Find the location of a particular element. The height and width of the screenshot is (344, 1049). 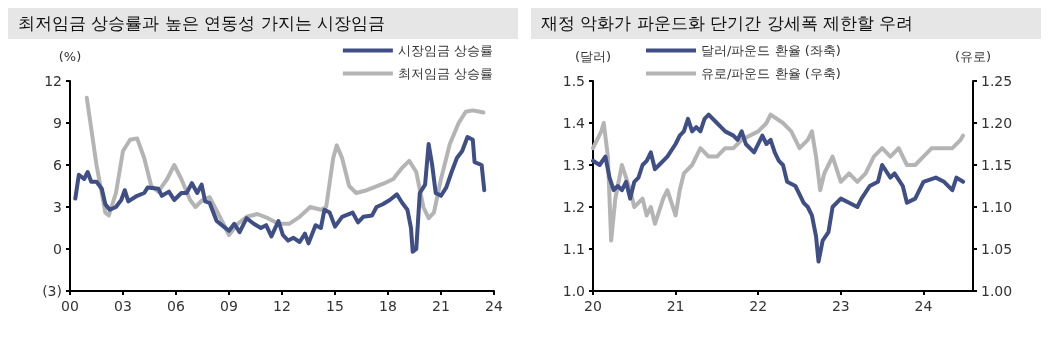

legend-label: 유로/파운드 환율 (우축) is located at coordinates (771, 73).